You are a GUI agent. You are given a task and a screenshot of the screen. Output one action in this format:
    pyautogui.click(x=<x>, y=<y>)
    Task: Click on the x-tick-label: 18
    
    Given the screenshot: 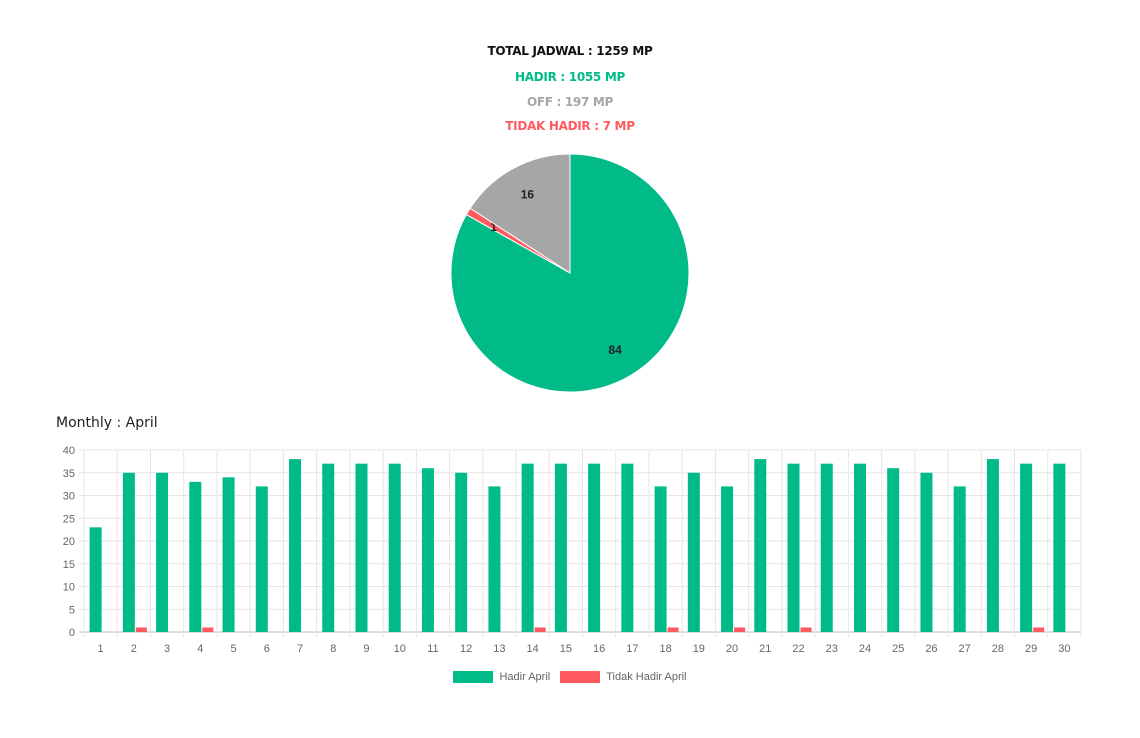 What is the action you would take?
    pyautogui.click(x=665, y=649)
    